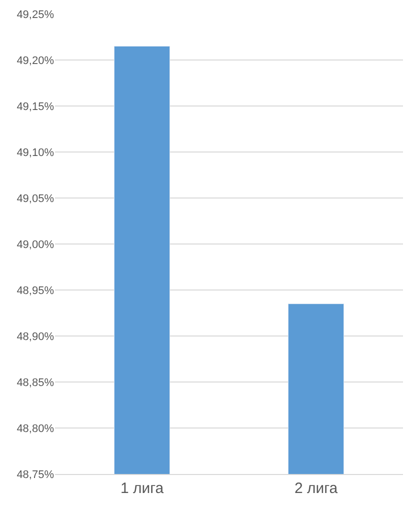 Image resolution: width=413 pixels, height=514 pixels. Describe the element at coordinates (35, 382) in the screenshot. I see `y-tick-label: 48,85%` at that location.